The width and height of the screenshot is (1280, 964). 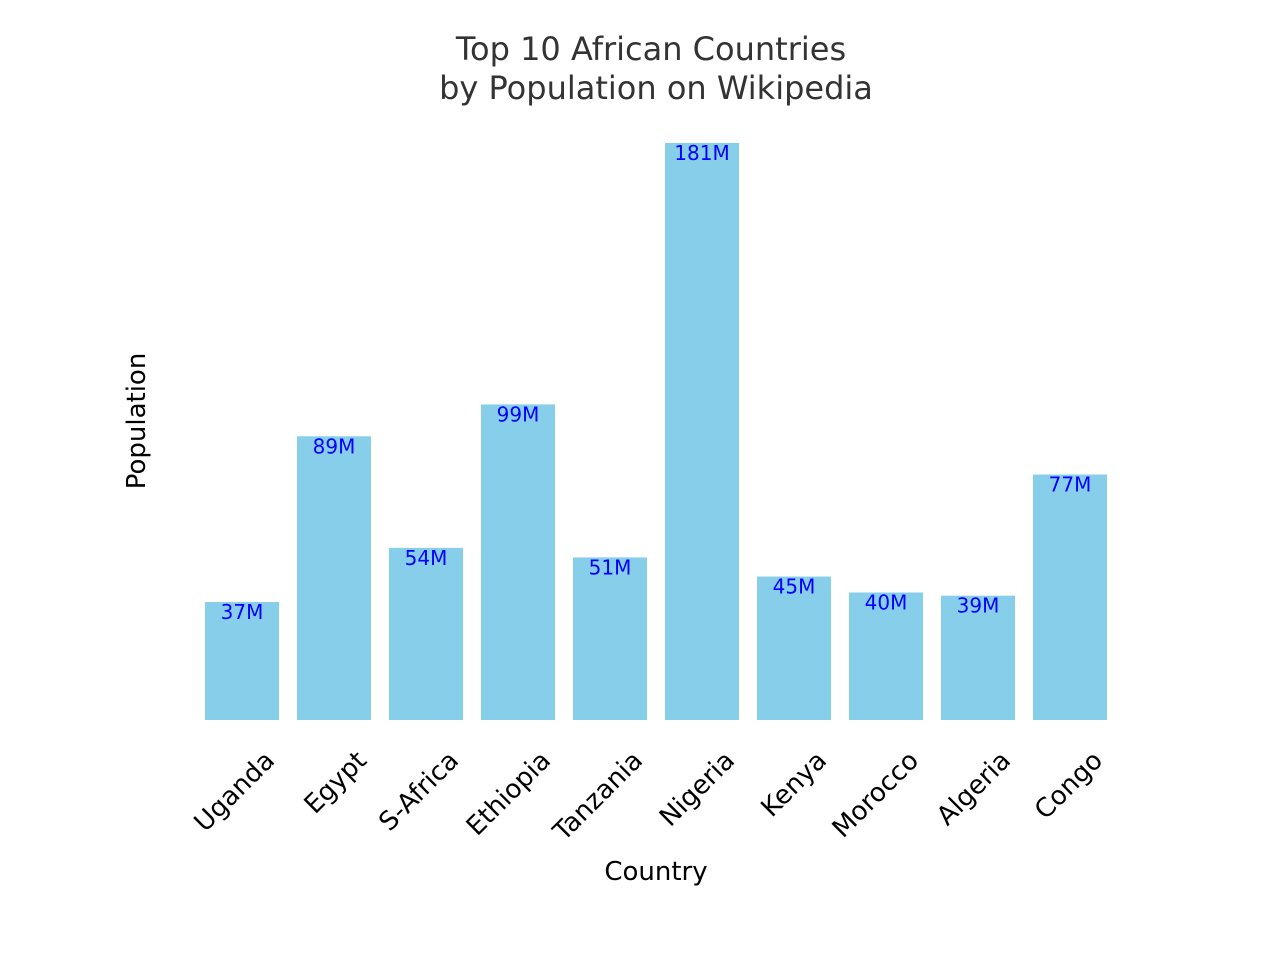 I want to click on bar-nigeria, so click(x=702, y=431).